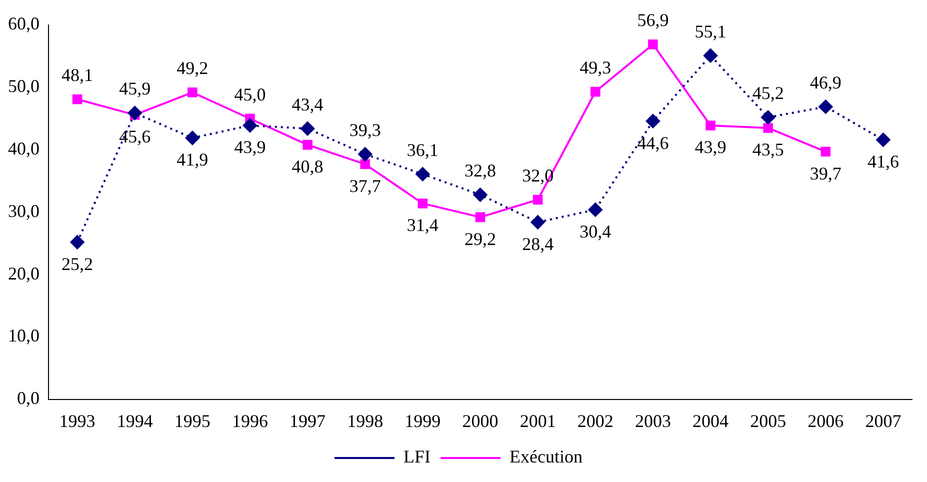 The width and height of the screenshot is (927, 482). I want to click on data-label: 29,2, so click(480, 238).